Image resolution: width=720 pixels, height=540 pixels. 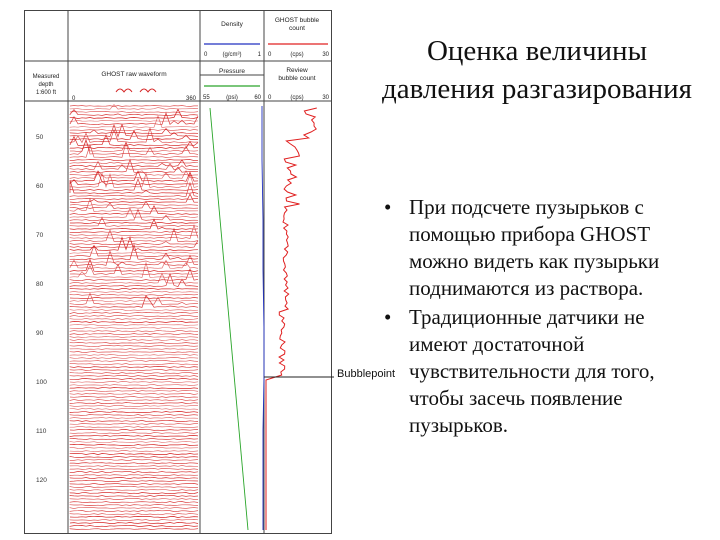 What do you see at coordinates (40, 186) in the screenshot?
I see `depth-label: 60` at bounding box center [40, 186].